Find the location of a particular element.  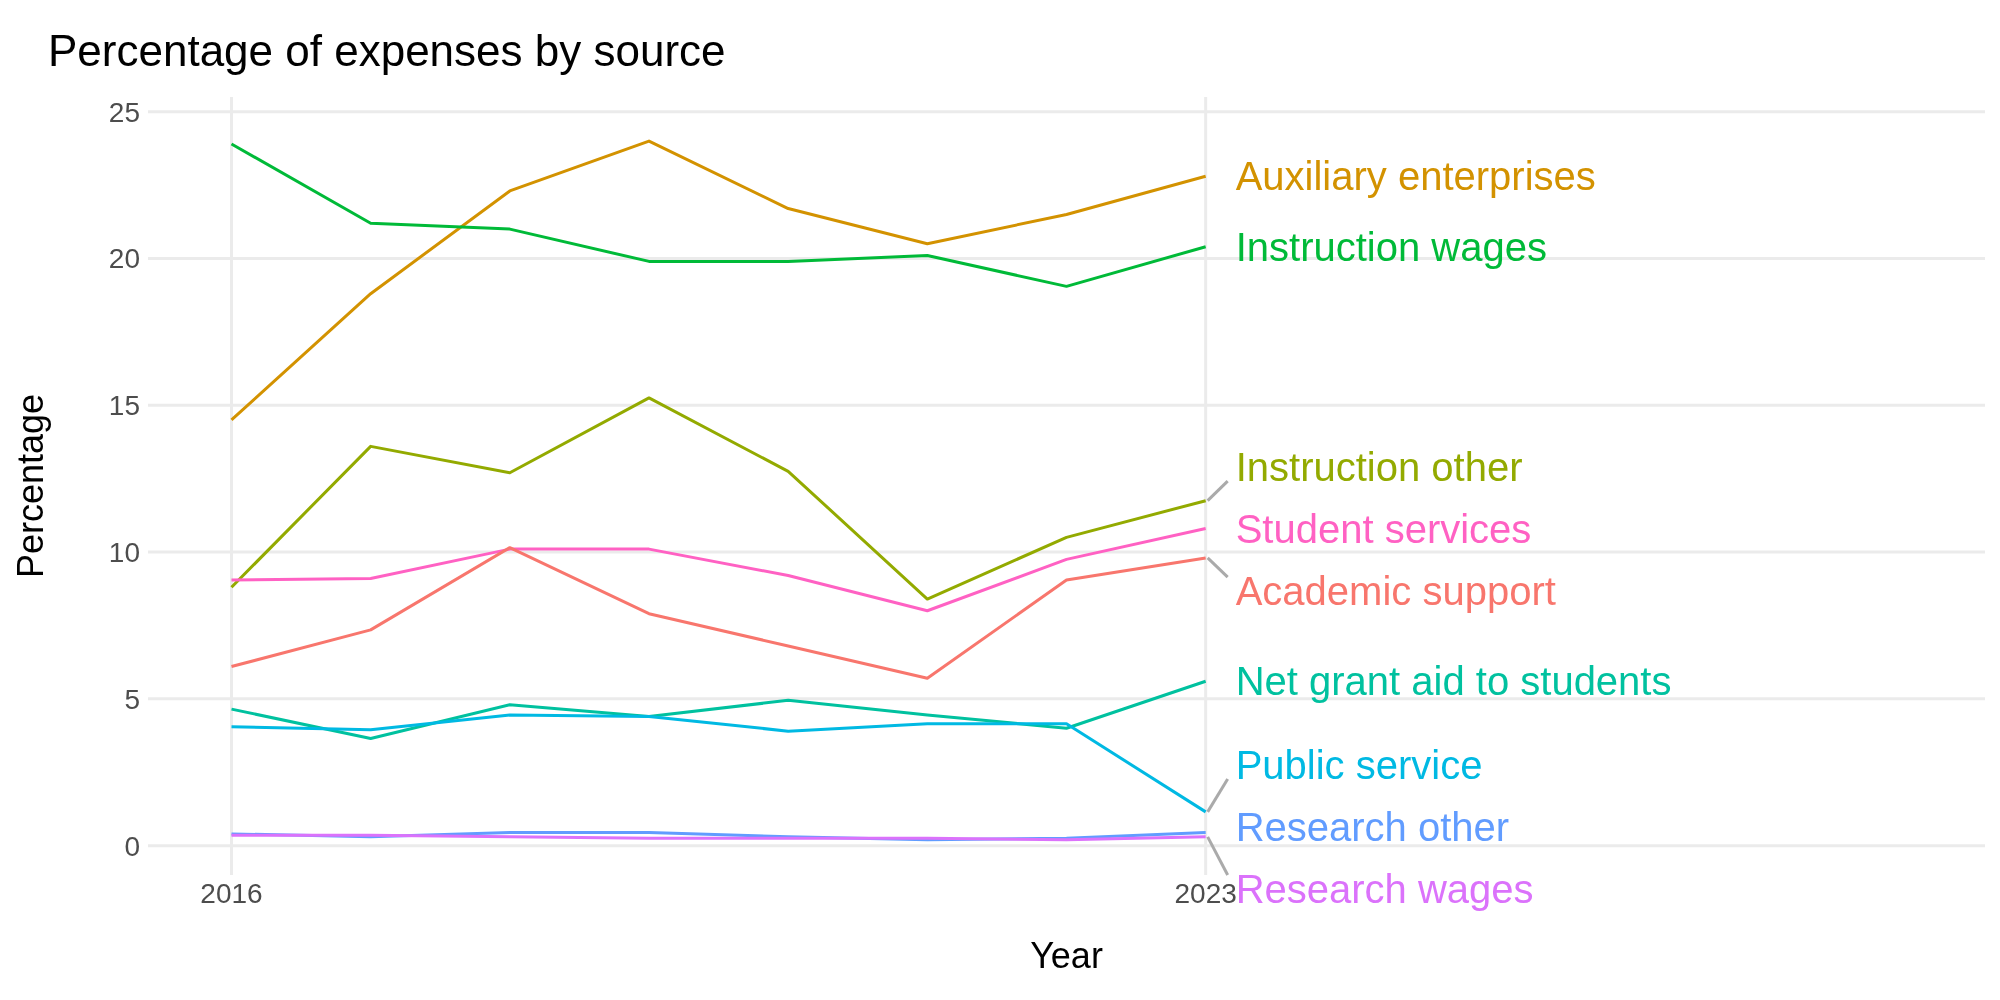

series-label: Public service is located at coordinates (1359, 765).